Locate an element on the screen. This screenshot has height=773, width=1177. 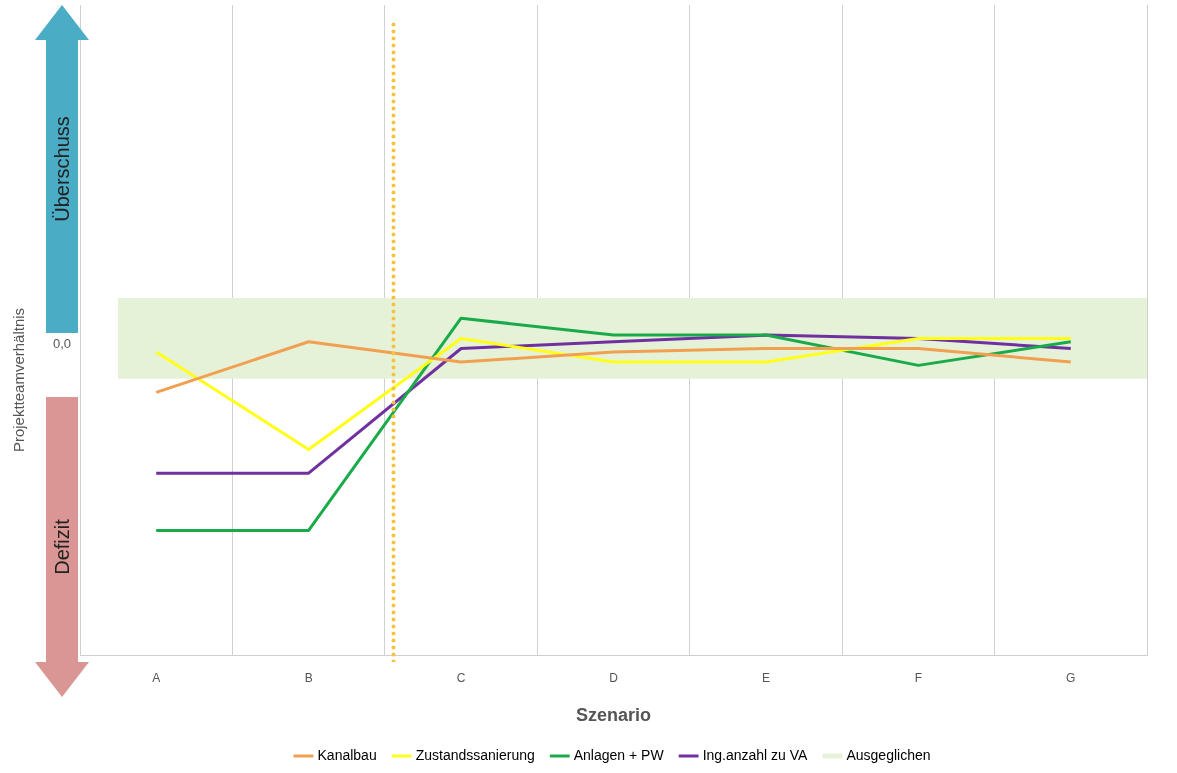
legend-label: Ing.anzahl zu VA is located at coordinates (755, 754).